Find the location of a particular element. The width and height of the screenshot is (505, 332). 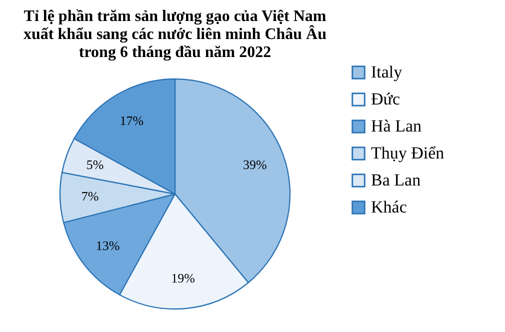

legend-label: Italy is located at coordinates (387, 72).